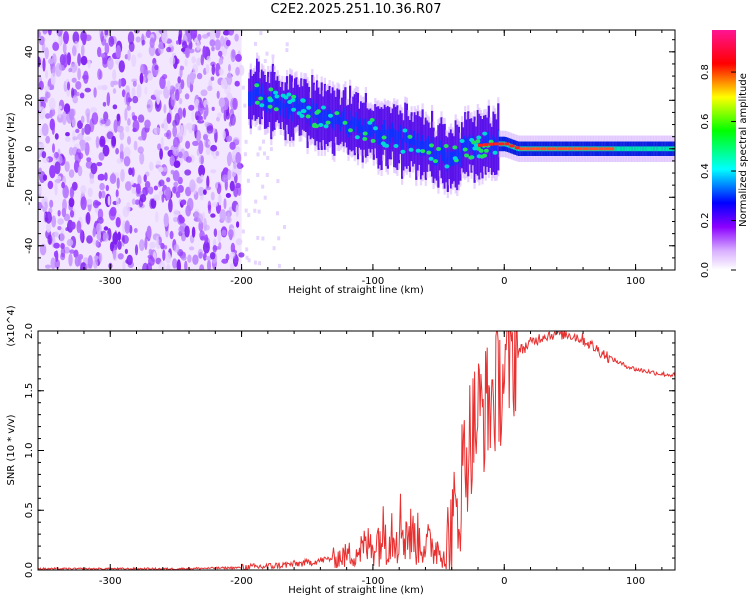 The height and width of the screenshot is (600, 750). Describe the element at coordinates (110, 281) in the screenshot. I see `x-tick-label: -300` at that location.